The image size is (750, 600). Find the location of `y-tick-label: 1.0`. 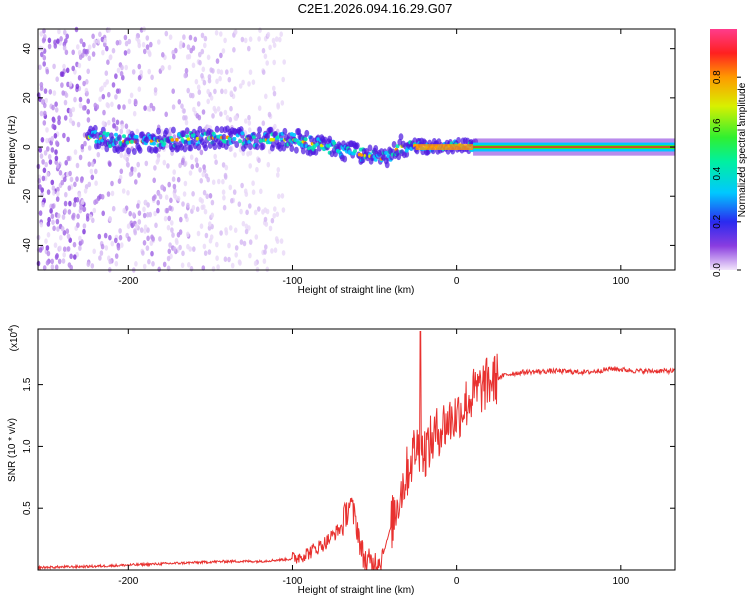

y-tick-label: 1.0 is located at coordinates (27, 446).